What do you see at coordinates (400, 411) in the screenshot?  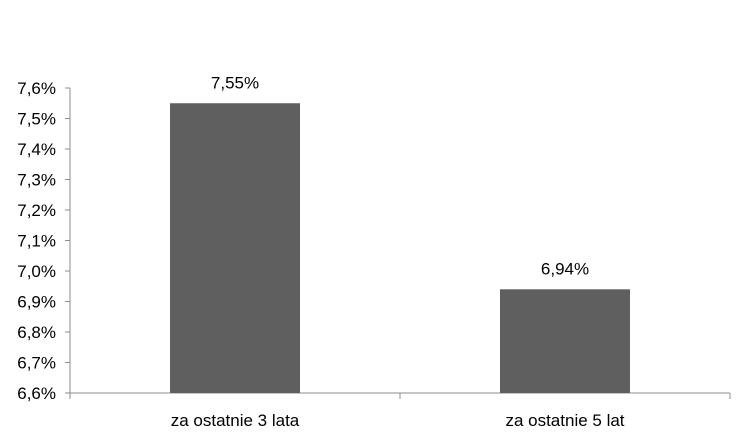 I see `x-axis: za ostatnie 3 lata za ostatnie 5 lat` at bounding box center [400, 411].